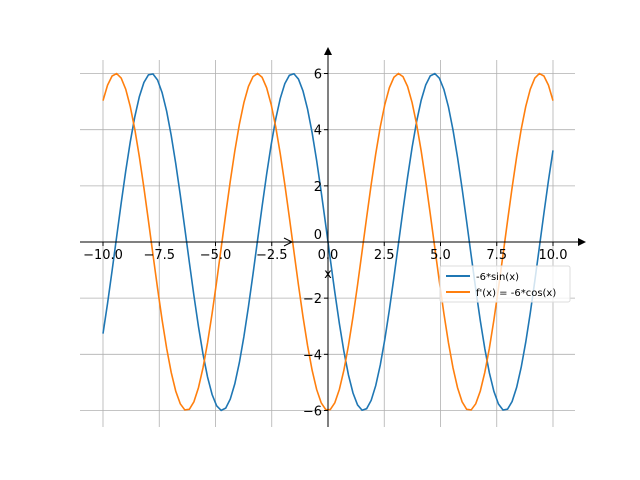 This screenshot has width=640, height=480. Describe the element at coordinates (318, 131) in the screenshot. I see `y-tick-label: 4` at that location.